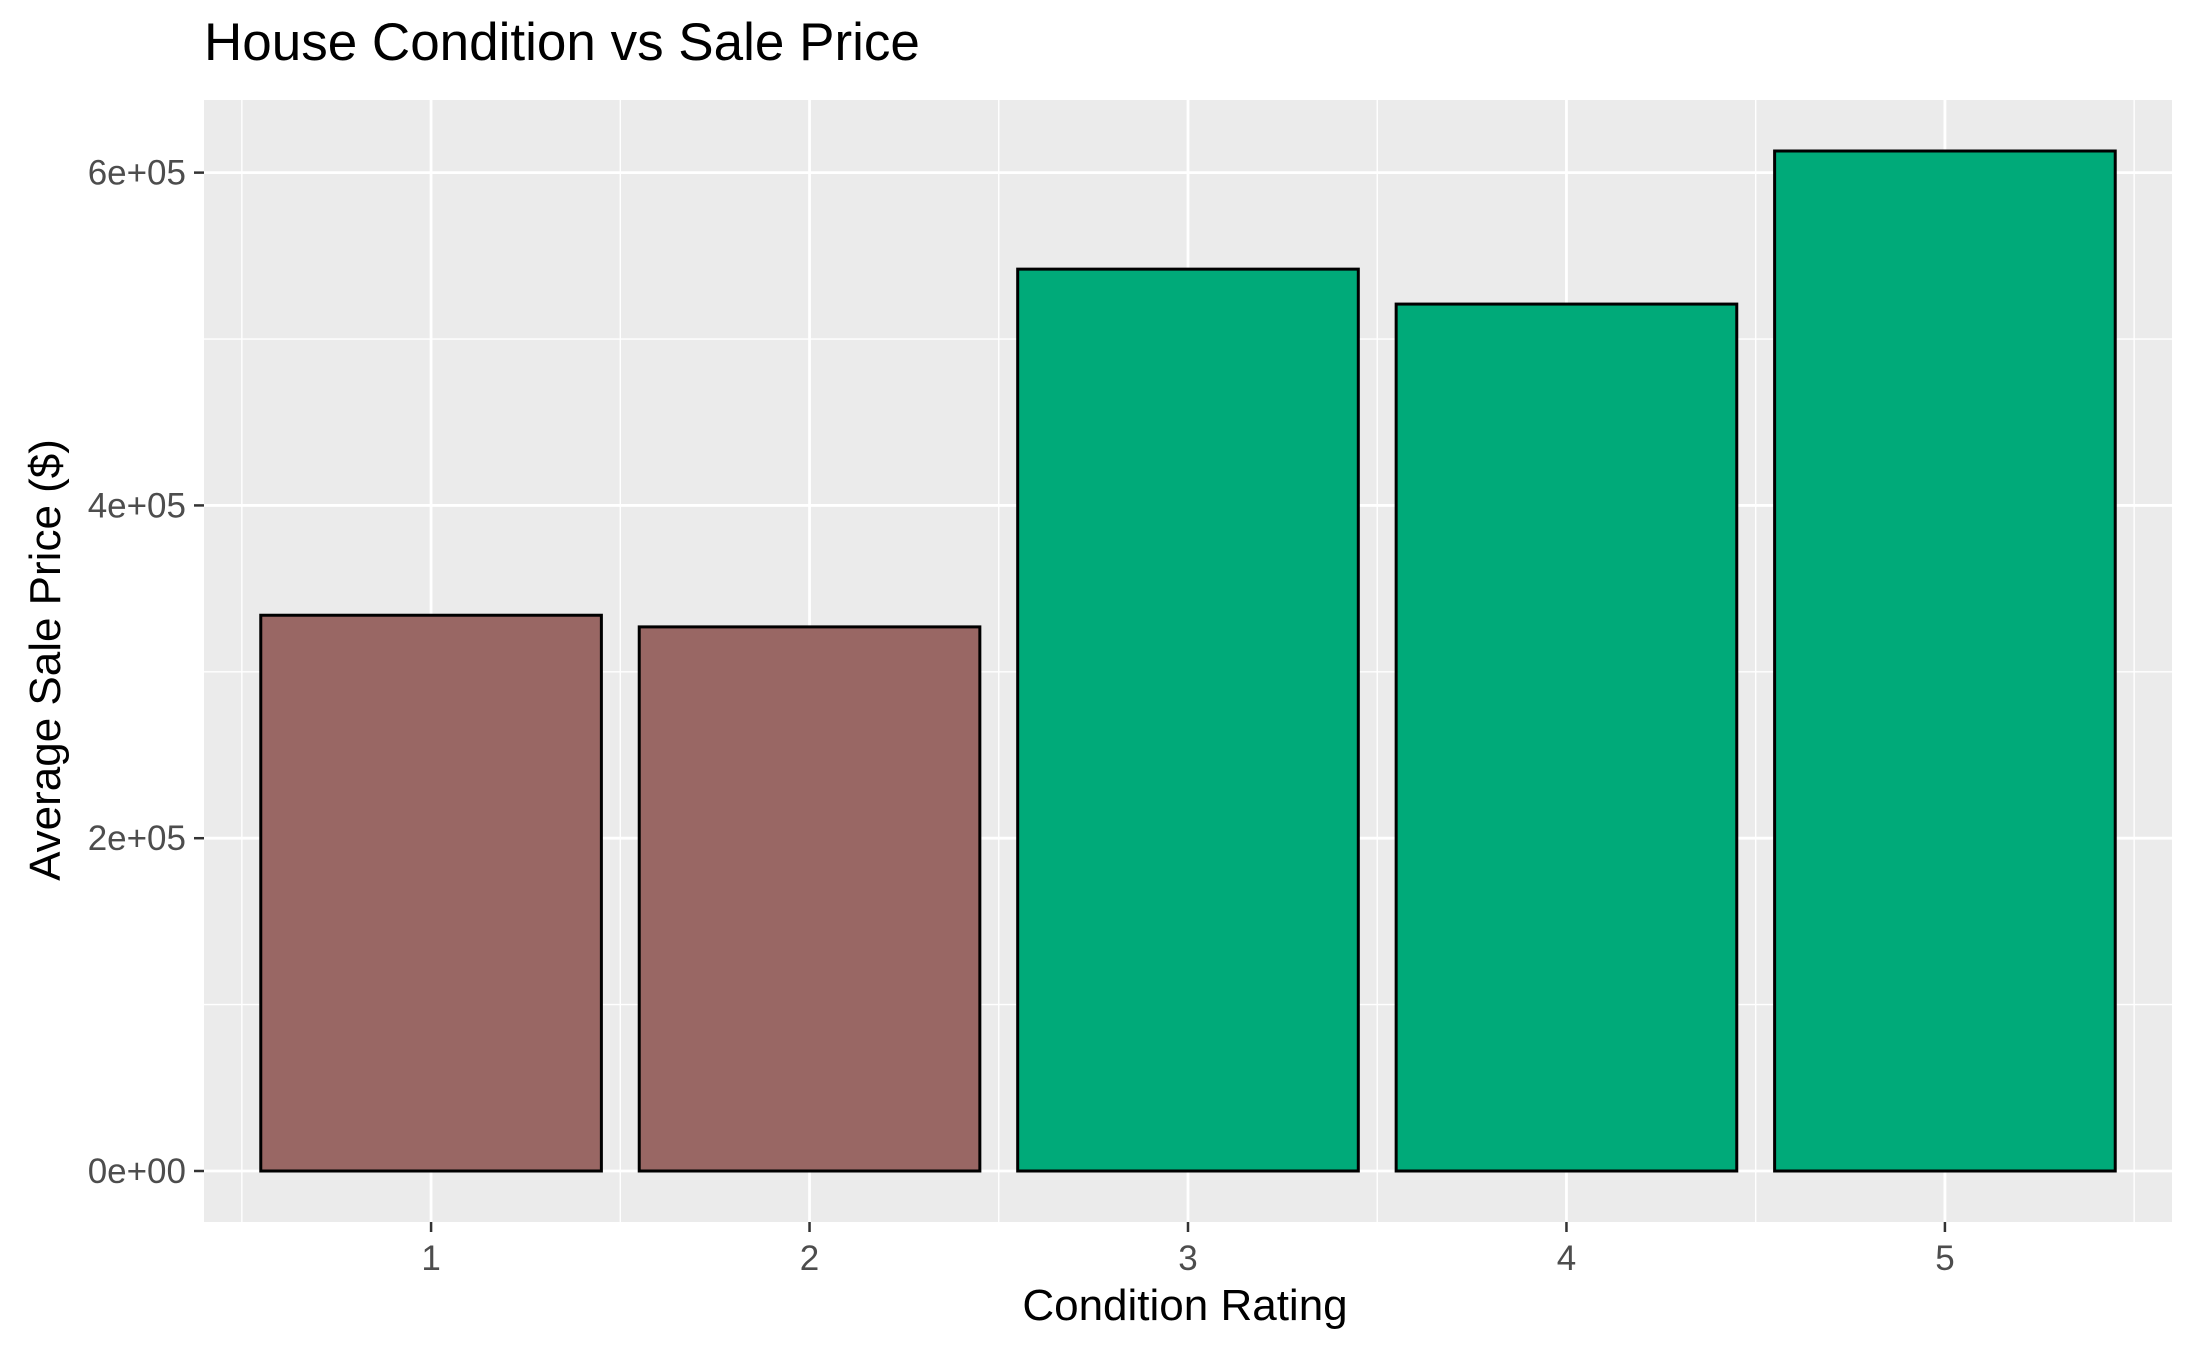  What do you see at coordinates (137, 1171) in the screenshot?
I see `y-tick-label: 0e+00` at bounding box center [137, 1171].